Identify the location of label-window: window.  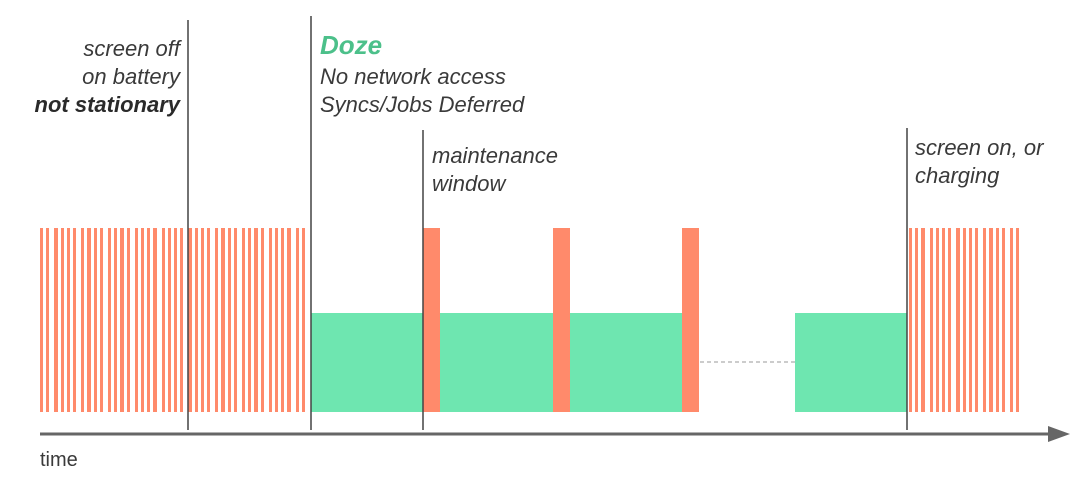
(469, 183).